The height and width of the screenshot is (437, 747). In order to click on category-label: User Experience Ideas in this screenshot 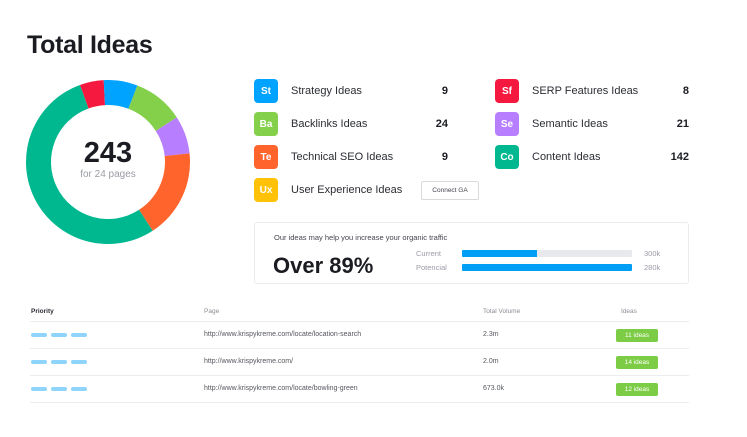, I will do `click(347, 190)`.